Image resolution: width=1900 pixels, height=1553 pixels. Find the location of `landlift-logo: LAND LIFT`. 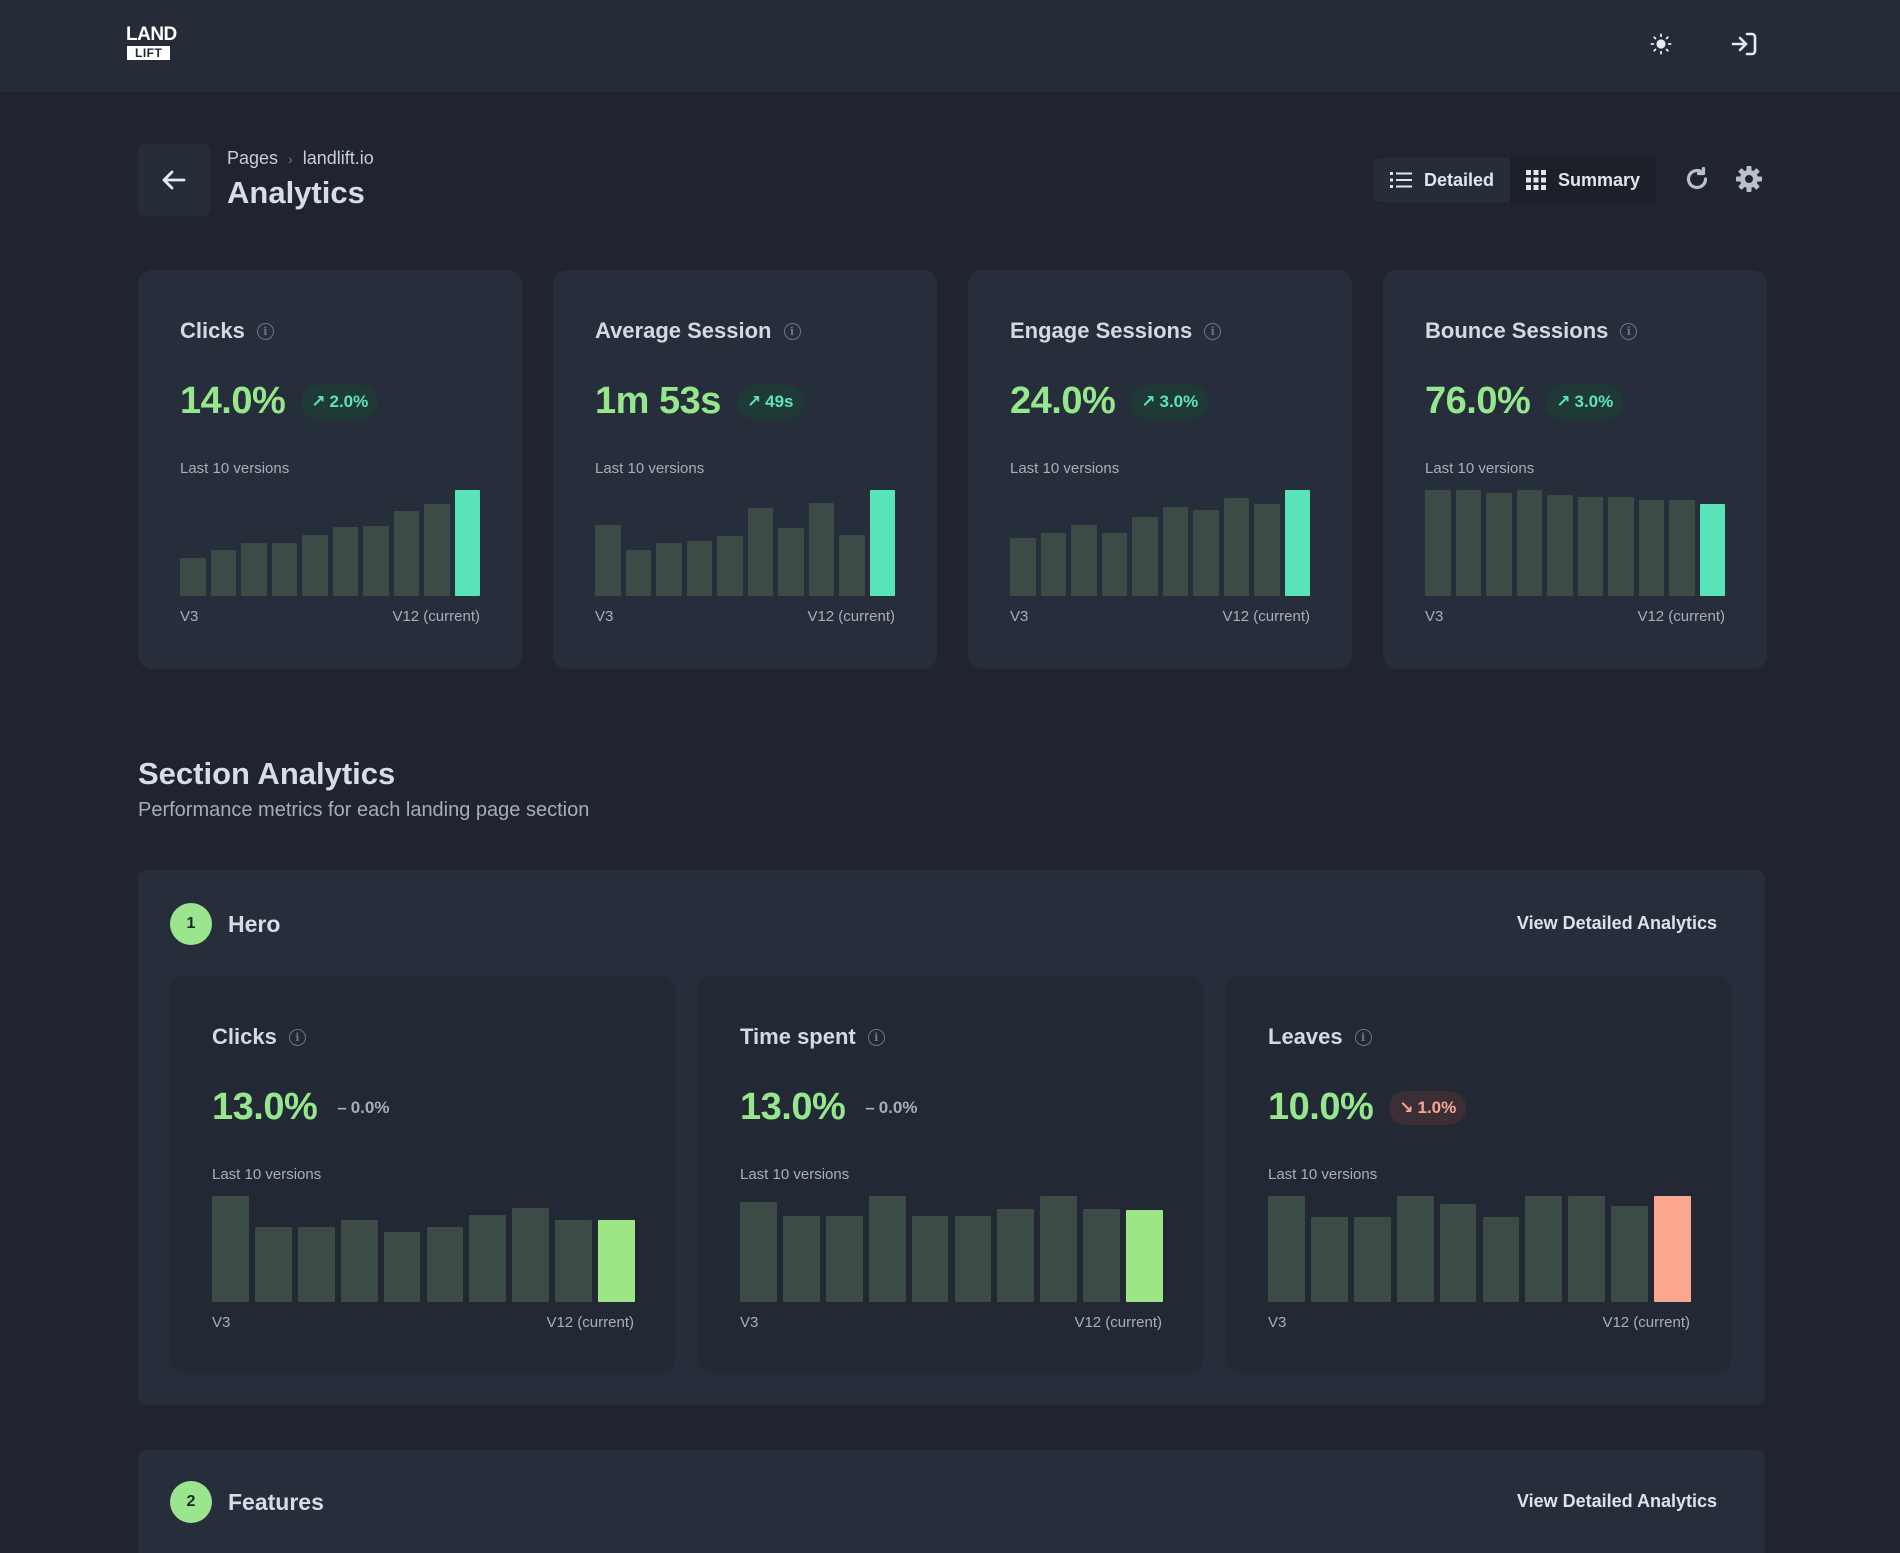

landlift-logo: LAND LIFT is located at coordinates (151, 42).